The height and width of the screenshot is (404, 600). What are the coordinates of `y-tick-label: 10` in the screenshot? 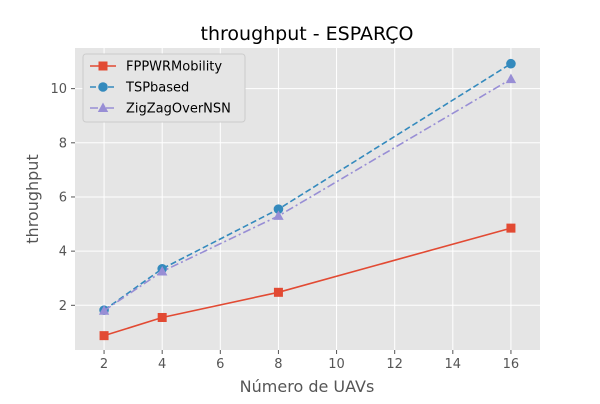 It's located at (58, 89).